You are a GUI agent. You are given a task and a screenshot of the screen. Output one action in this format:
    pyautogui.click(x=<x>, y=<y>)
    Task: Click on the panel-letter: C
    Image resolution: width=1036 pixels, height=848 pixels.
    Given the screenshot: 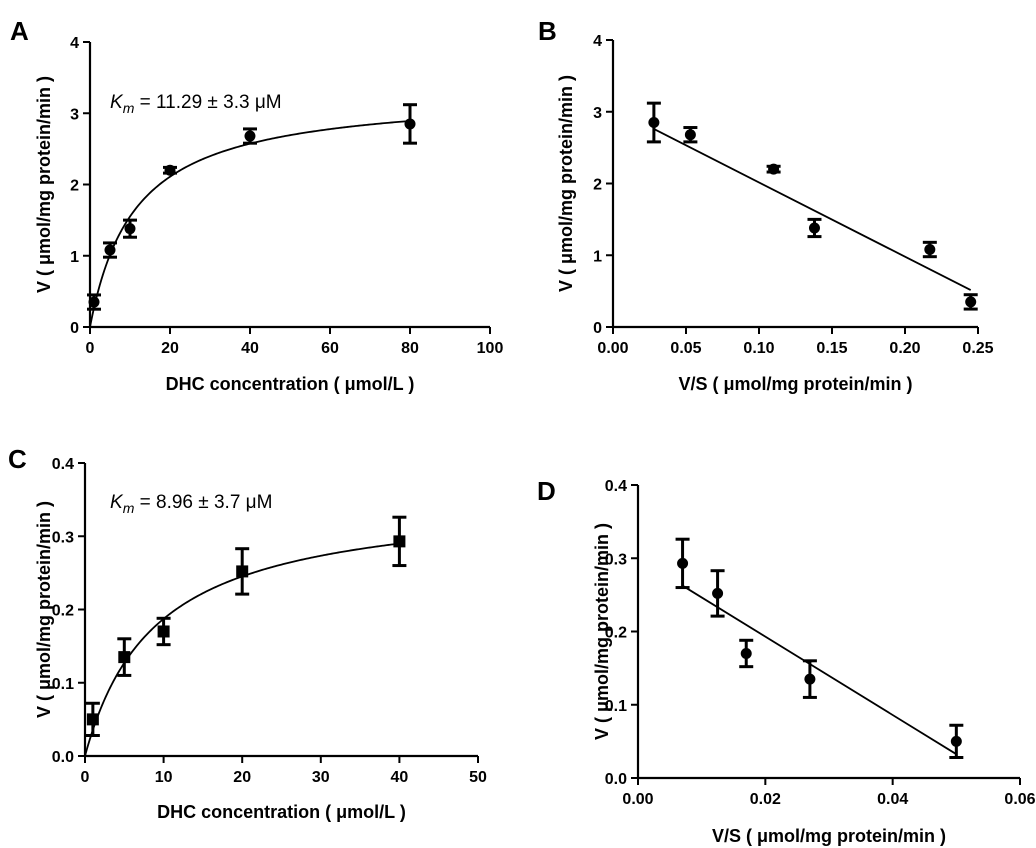 What is the action you would take?
    pyautogui.click(x=17, y=459)
    